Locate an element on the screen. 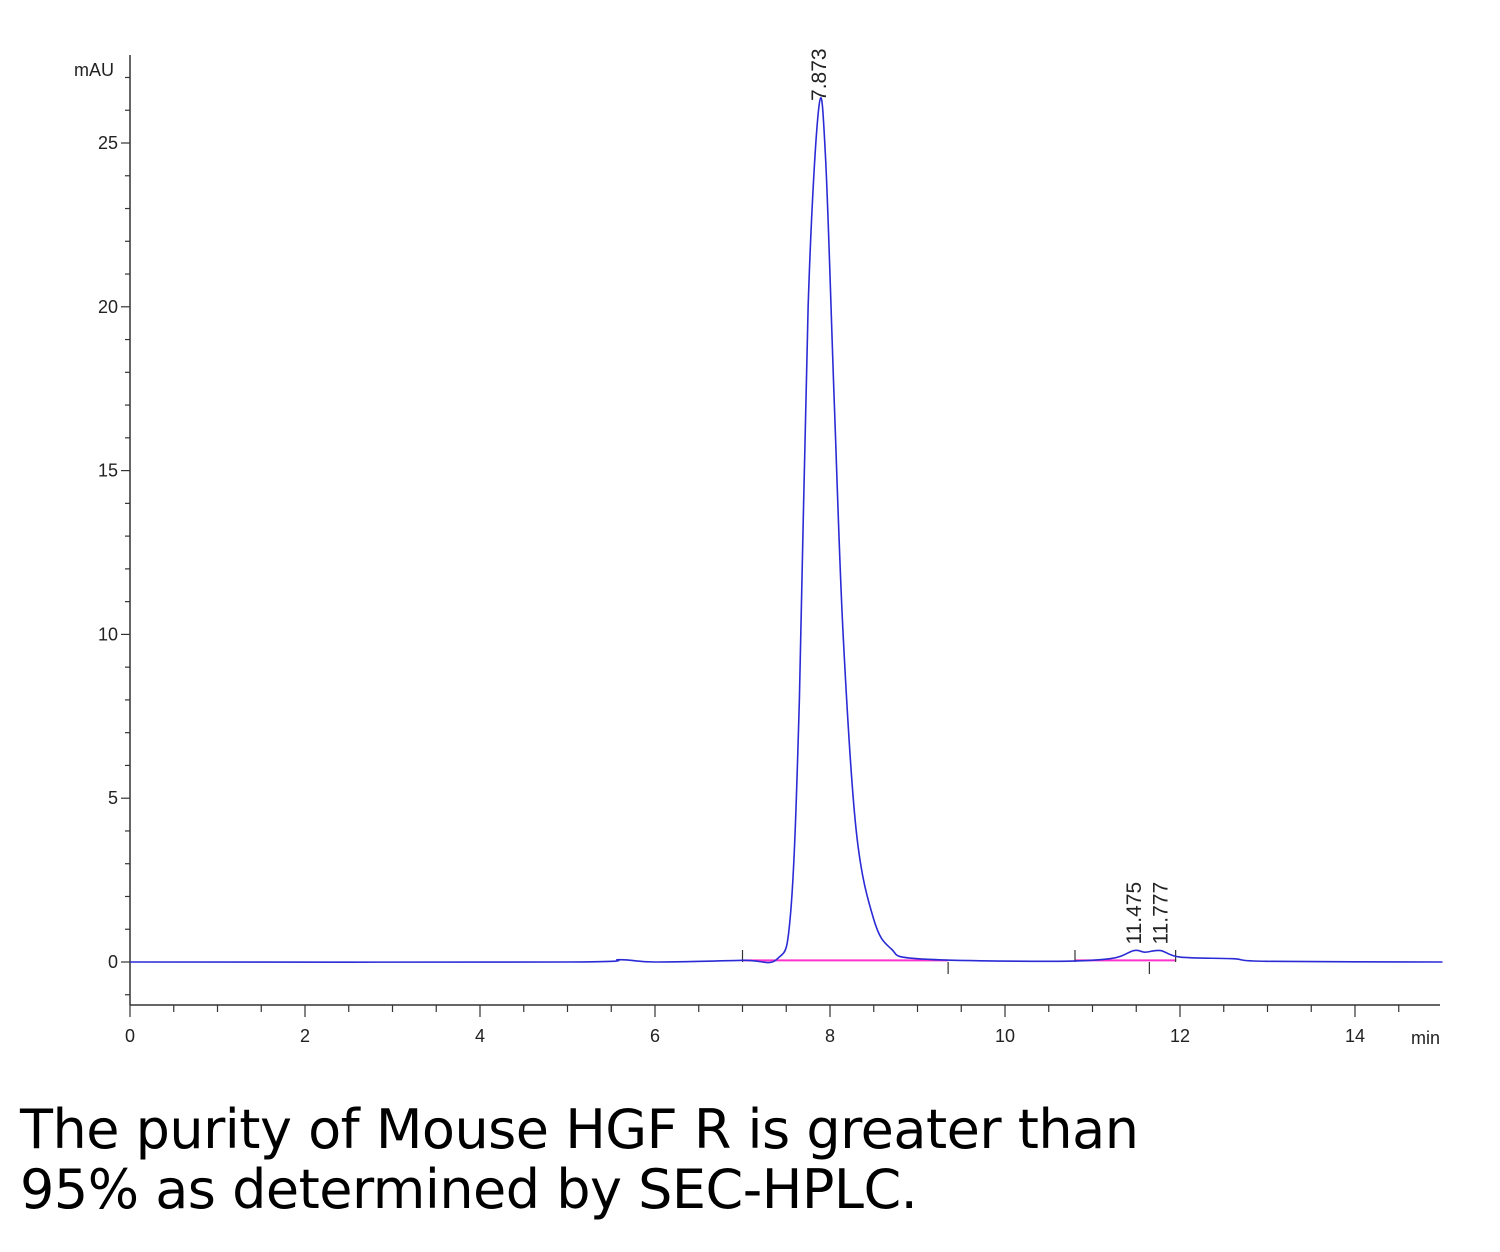 The image size is (1500, 1252). y-axis-label: mAU is located at coordinates (94, 70).